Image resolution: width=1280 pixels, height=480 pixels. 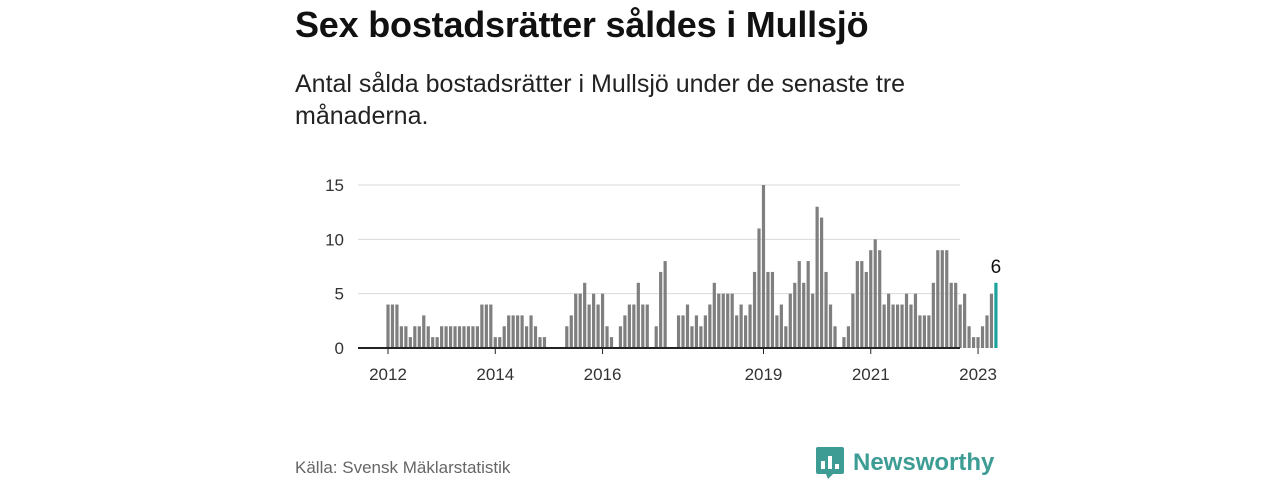 What do you see at coordinates (904, 463) in the screenshot?
I see `brand-logo: Newsworthy` at bounding box center [904, 463].